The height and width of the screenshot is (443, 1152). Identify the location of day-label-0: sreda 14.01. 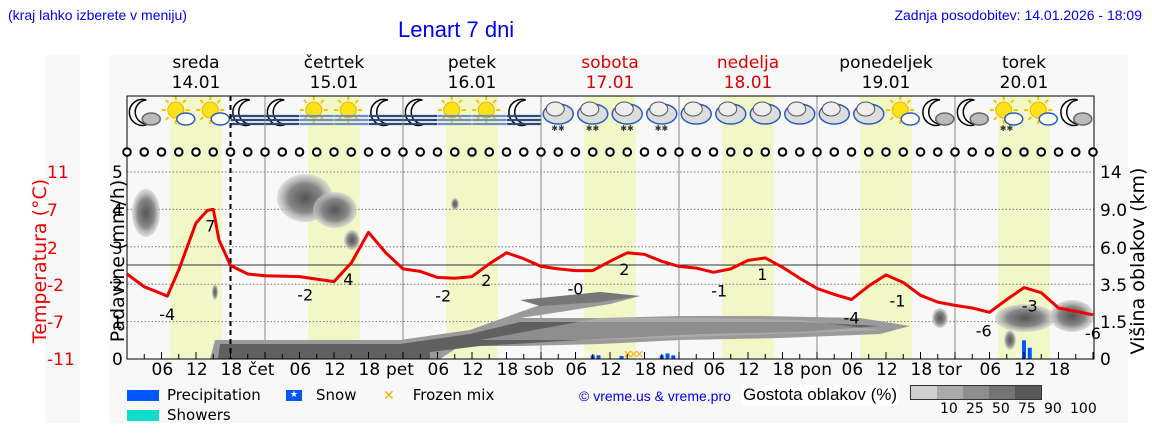
(196, 73).